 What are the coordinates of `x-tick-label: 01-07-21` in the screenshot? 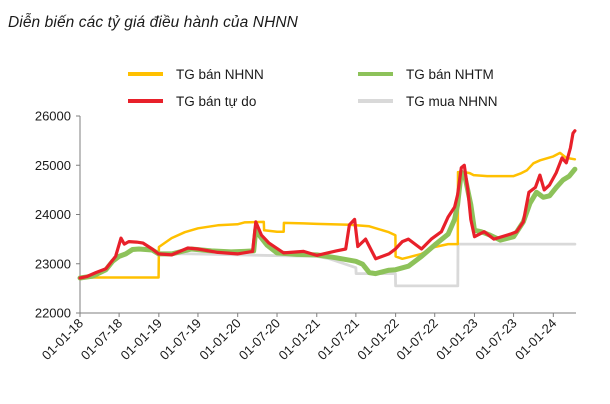 It's located at (338, 339).